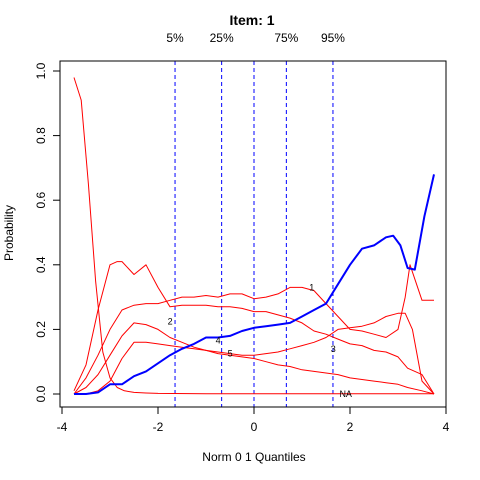 Image resolution: width=480 pixels, height=480 pixels. I want to click on y-tick-label: 0.4, so click(41, 264).